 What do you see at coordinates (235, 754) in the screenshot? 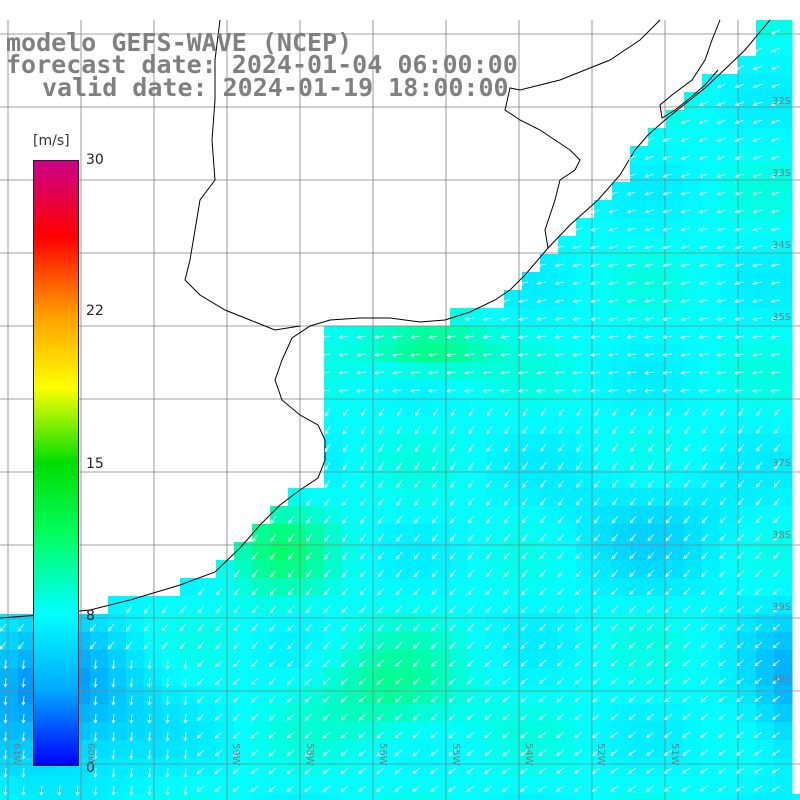
I see `lon-label: 59W` at bounding box center [235, 754].